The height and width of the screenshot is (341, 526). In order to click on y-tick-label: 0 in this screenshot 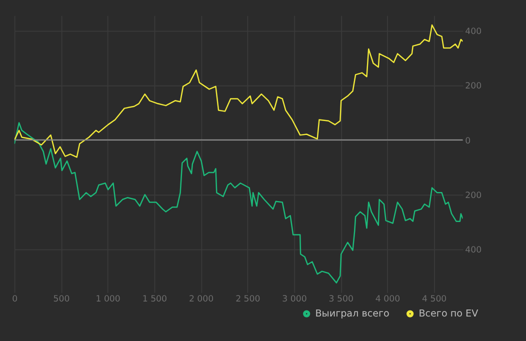, I will do `click(468, 141)`.